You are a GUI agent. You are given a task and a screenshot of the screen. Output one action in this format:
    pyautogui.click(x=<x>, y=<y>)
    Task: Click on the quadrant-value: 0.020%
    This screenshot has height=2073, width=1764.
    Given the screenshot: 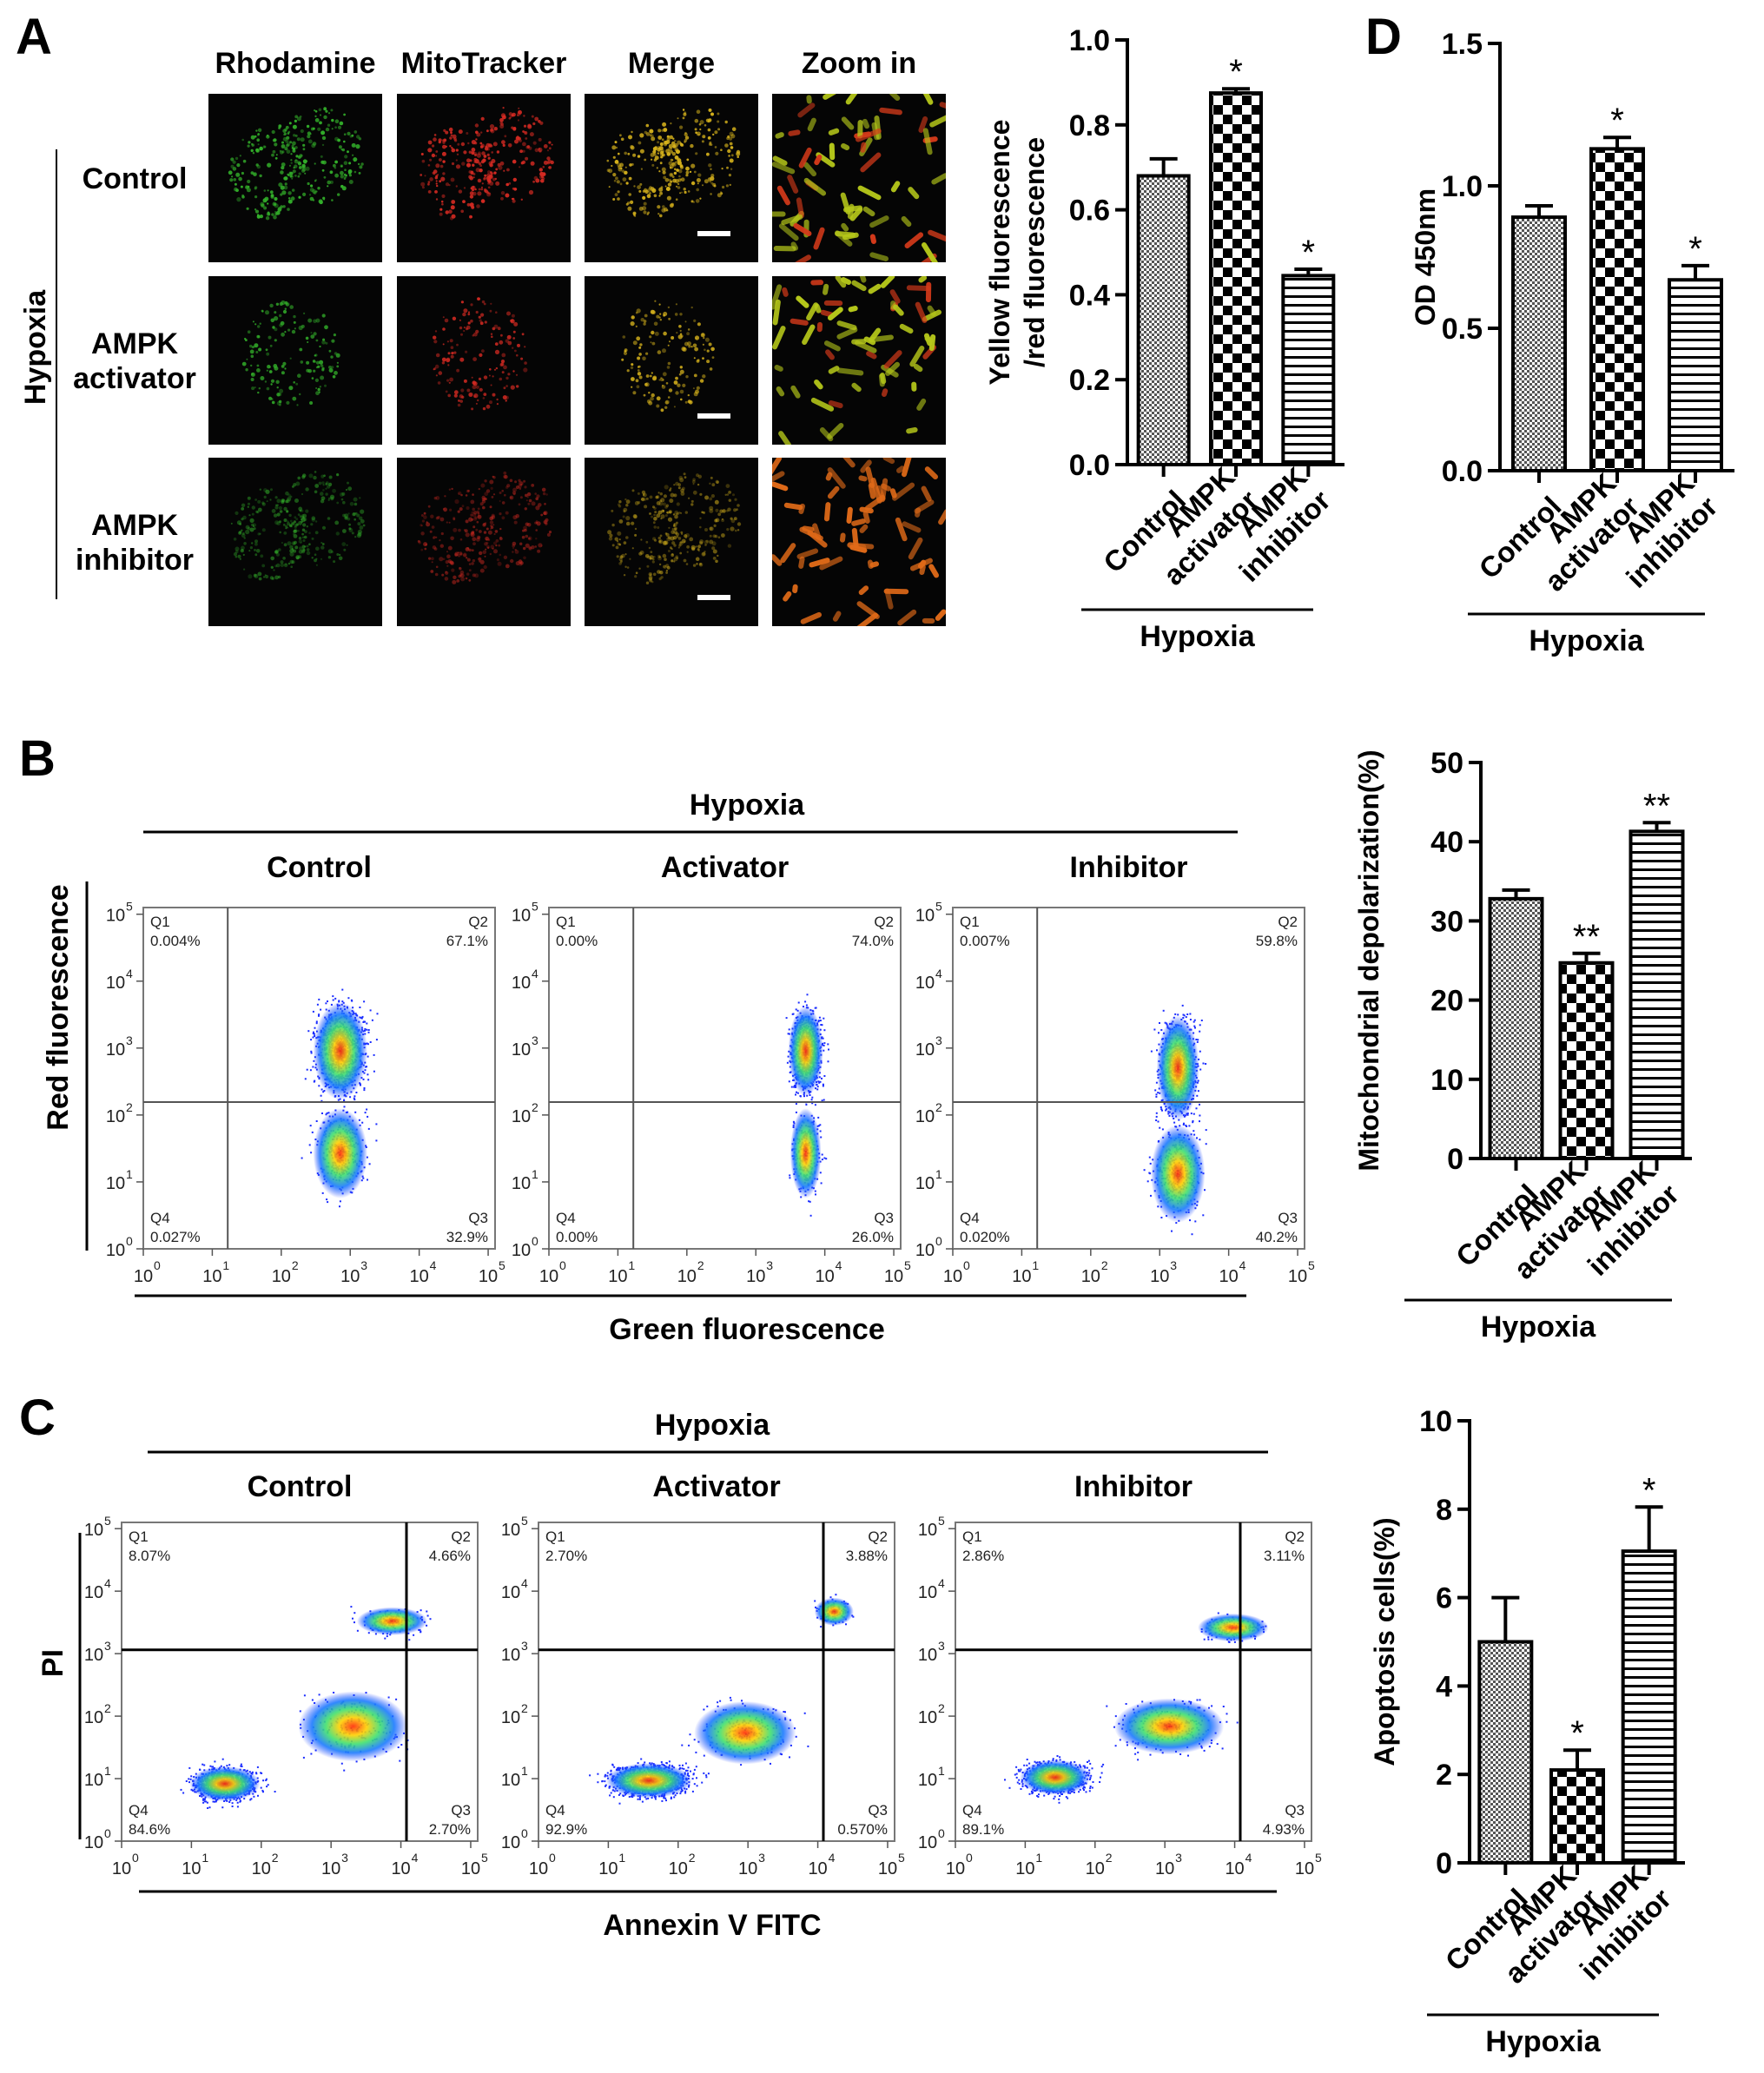 What is the action you would take?
    pyautogui.click(x=985, y=1237)
    